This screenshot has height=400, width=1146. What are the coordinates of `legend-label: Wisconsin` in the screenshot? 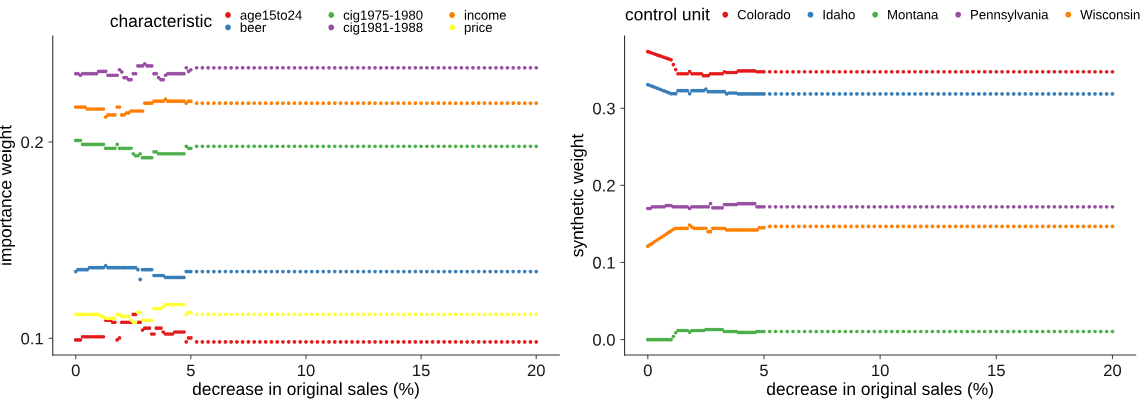 It's located at (1110, 14).